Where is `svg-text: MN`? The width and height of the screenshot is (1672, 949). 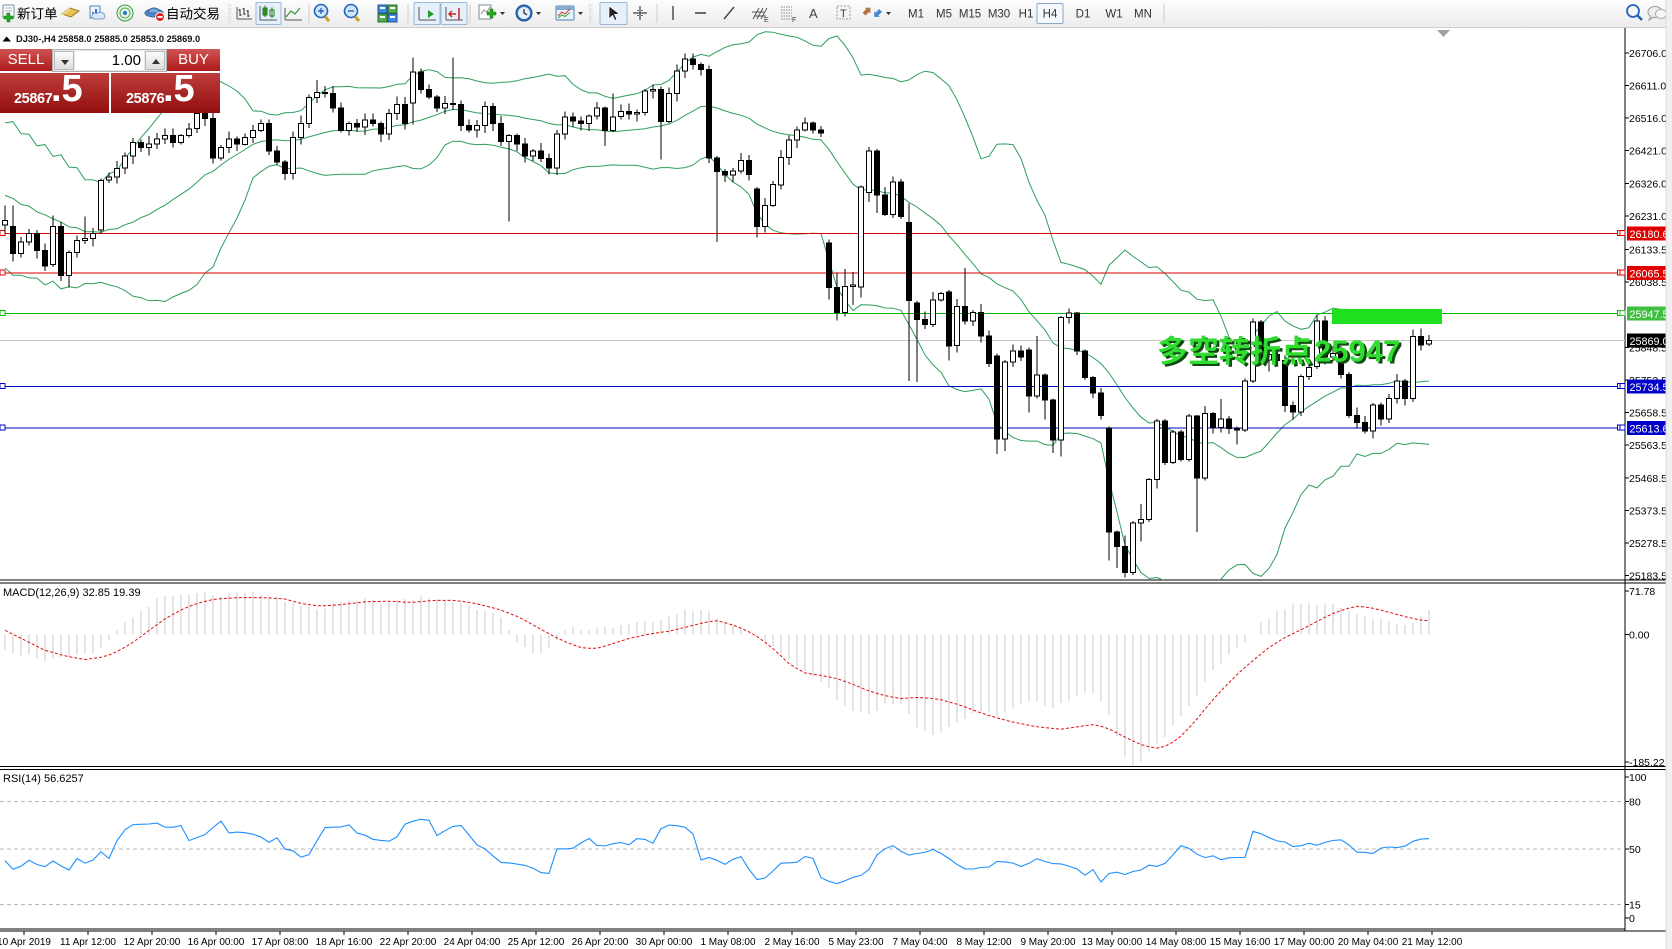 svg-text: MN is located at coordinates (1143, 15).